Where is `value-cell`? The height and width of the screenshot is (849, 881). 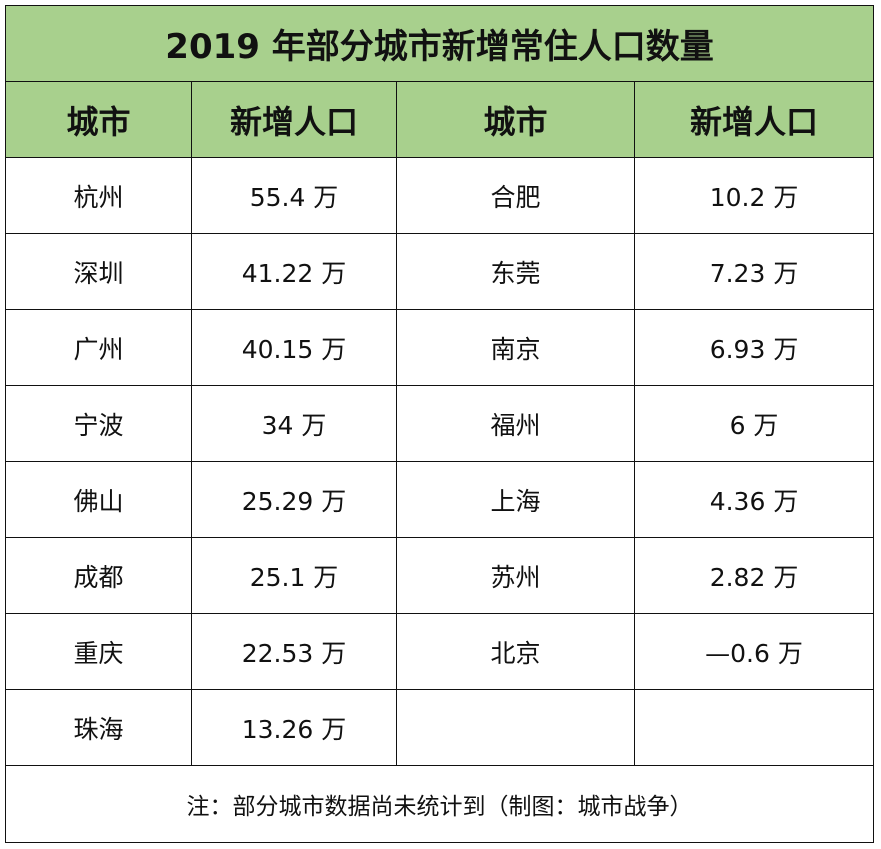 value-cell is located at coordinates (754, 727).